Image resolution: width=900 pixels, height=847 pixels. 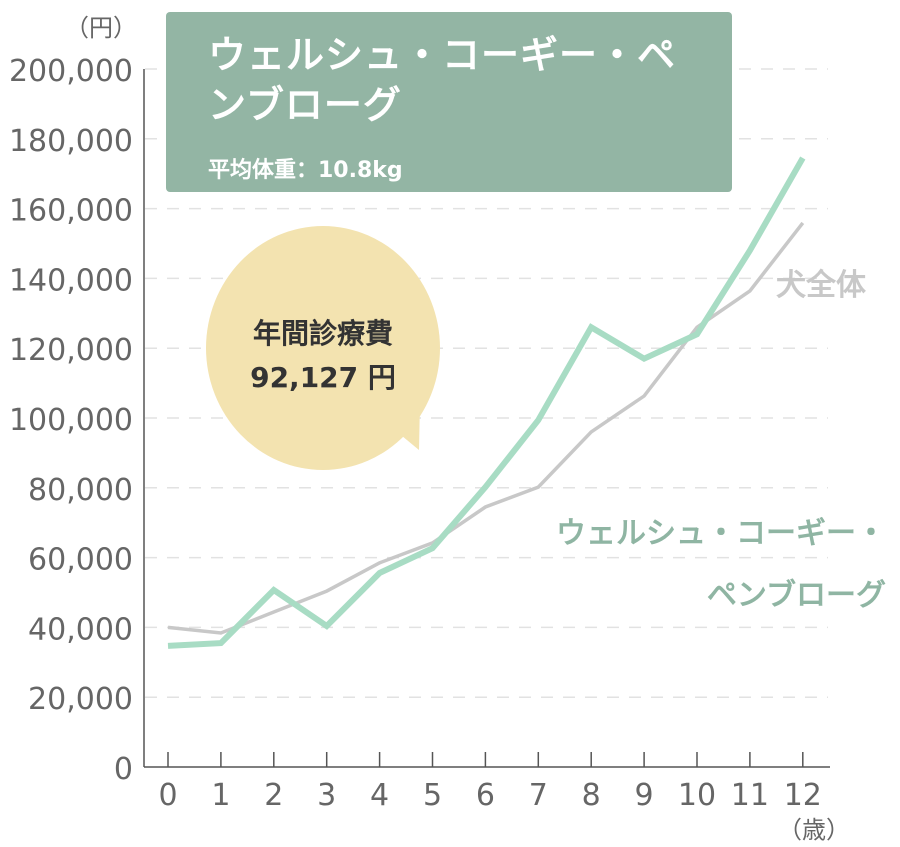 I want to click on x-tick-label: 3, so click(x=326, y=795).